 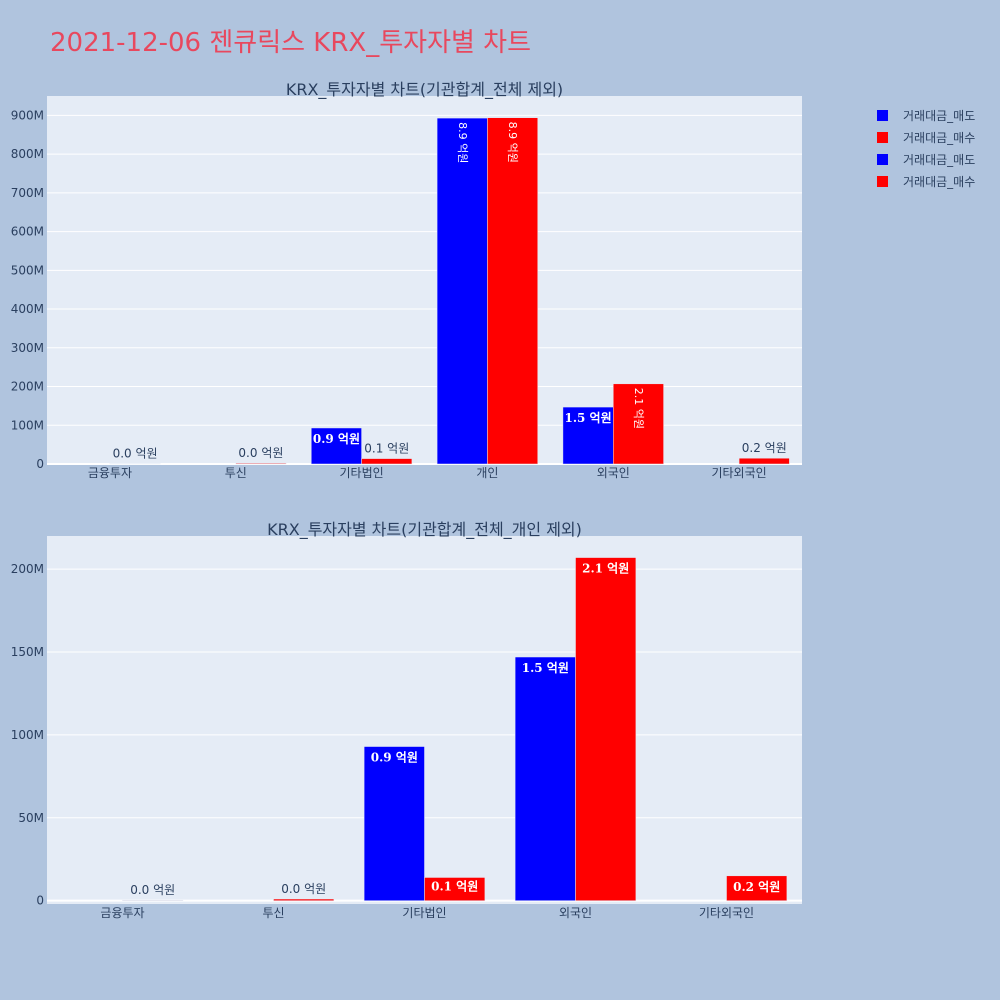 I want to click on y-tick-label: 800M, so click(x=27, y=154).